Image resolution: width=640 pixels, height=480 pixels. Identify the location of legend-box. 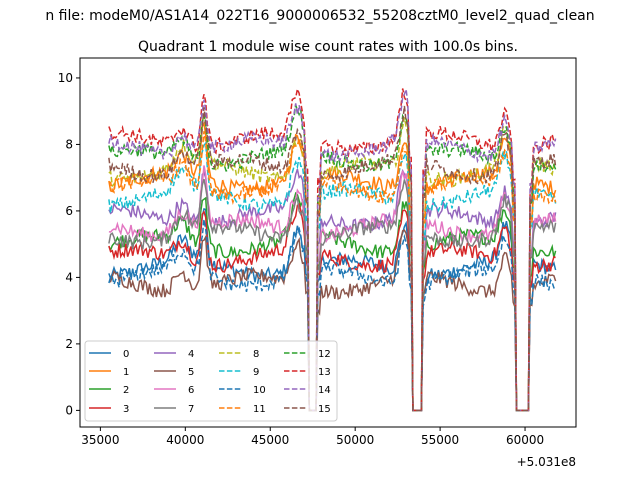
(211, 381).